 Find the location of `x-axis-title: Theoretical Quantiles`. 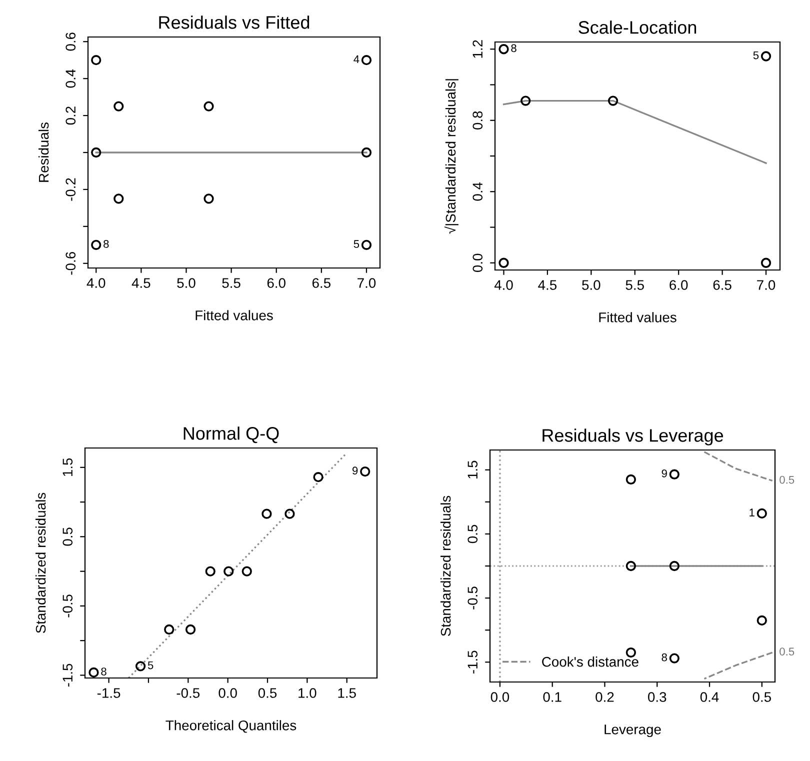

x-axis-title: Theoretical Quantiles is located at coordinates (231, 726).